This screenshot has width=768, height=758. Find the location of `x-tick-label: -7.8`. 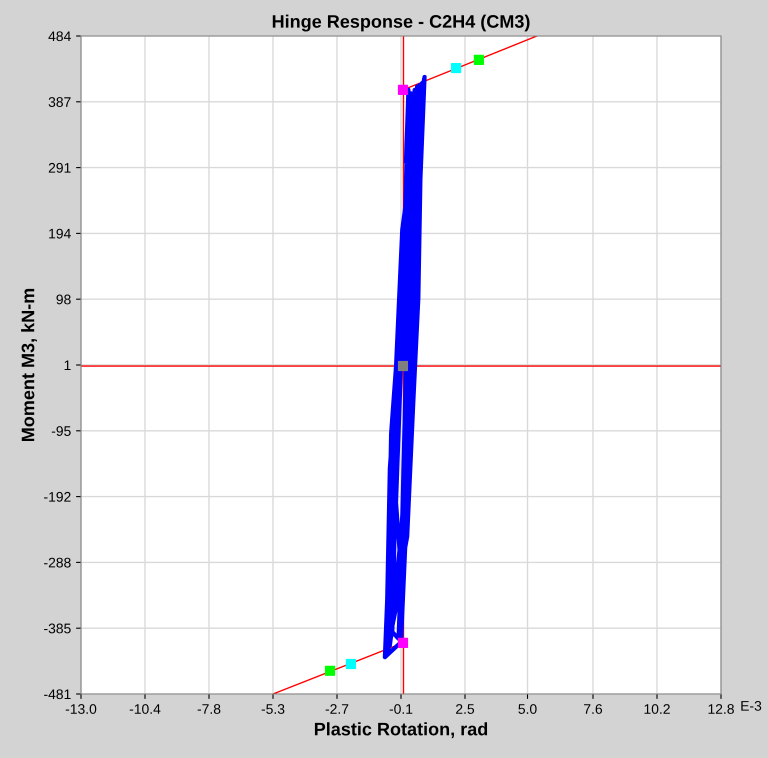

x-tick-label: -7.8 is located at coordinates (209, 709).